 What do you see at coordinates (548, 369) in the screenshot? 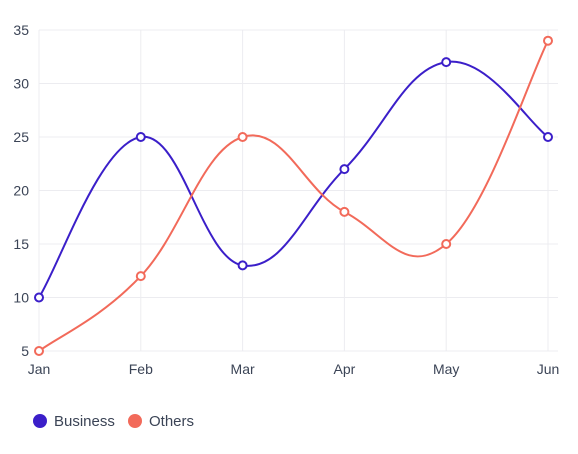
I see `x-tick-label: Jun` at bounding box center [548, 369].